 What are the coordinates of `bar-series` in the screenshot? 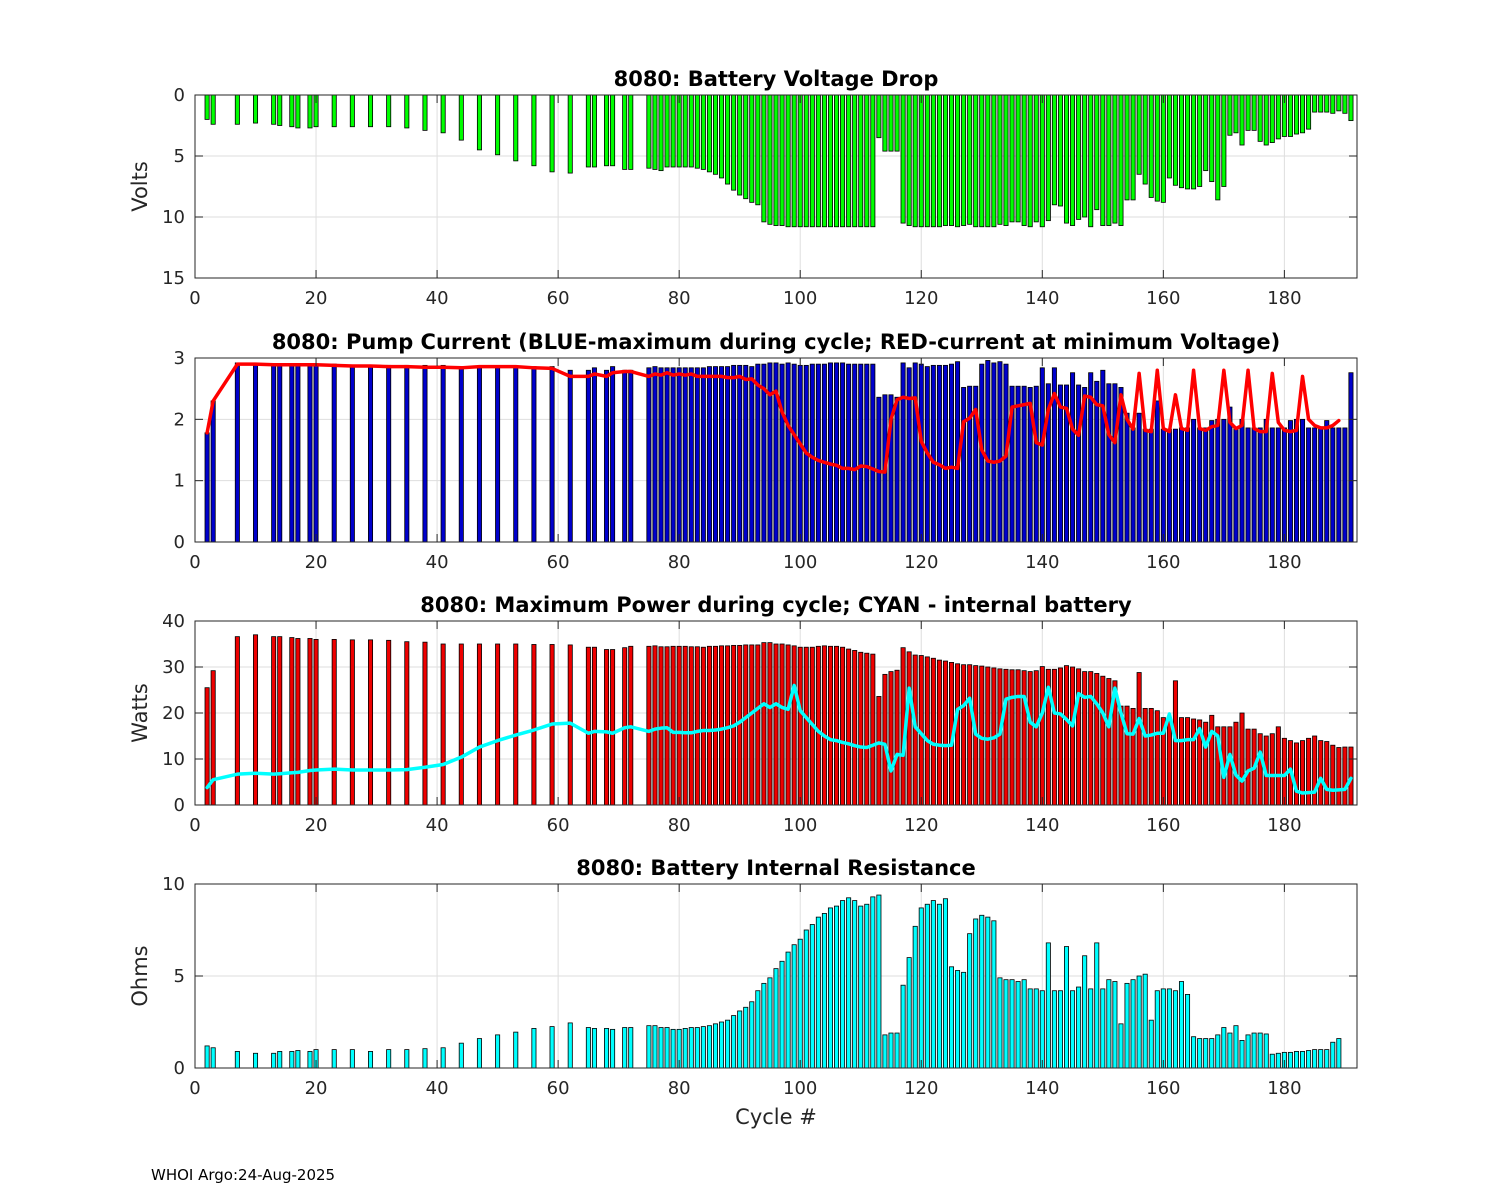 It's located at (779, 161).